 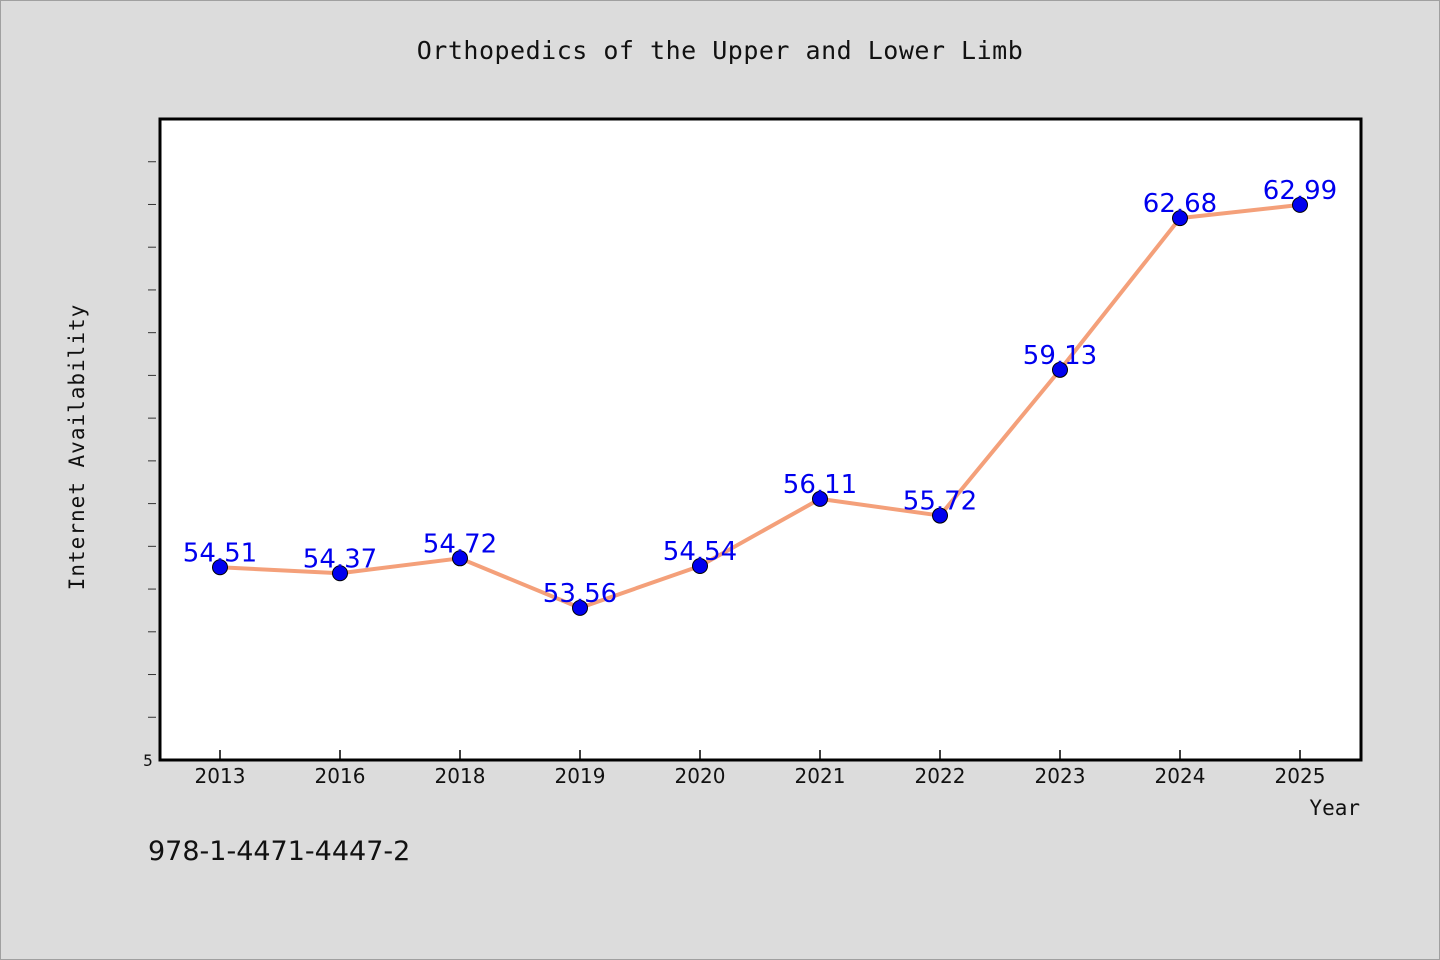 What do you see at coordinates (1300, 191) in the screenshot?
I see `data-label: 62.99` at bounding box center [1300, 191].